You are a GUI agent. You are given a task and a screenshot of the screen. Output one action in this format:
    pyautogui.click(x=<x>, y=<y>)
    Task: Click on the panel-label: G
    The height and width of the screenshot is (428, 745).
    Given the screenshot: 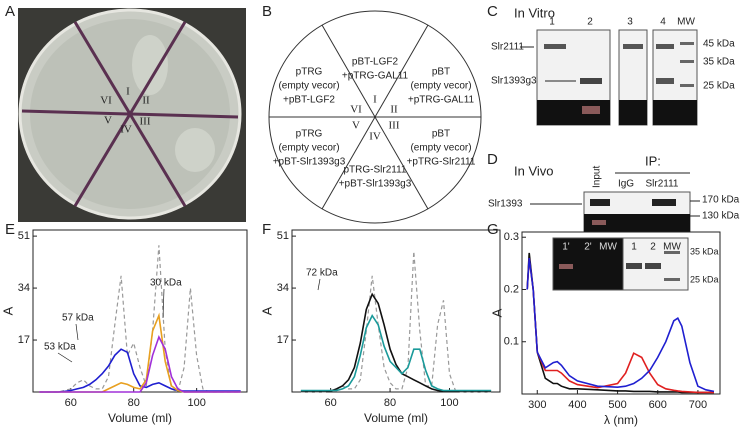 What is the action you would take?
    pyautogui.click(x=493, y=229)
    